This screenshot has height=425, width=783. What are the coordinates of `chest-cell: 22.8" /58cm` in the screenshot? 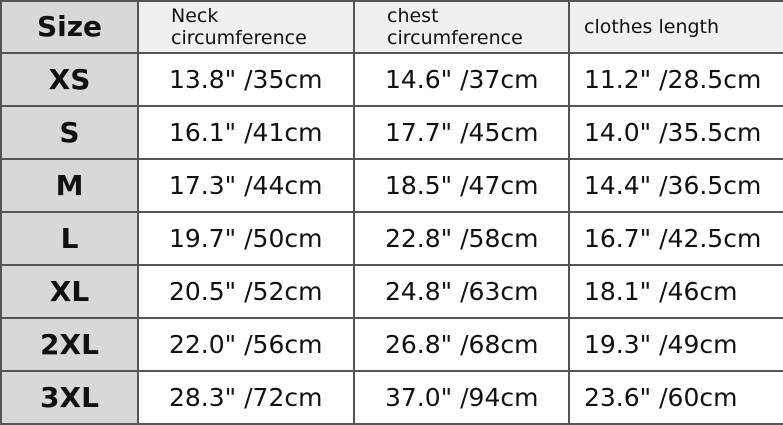 It's located at (461, 238).